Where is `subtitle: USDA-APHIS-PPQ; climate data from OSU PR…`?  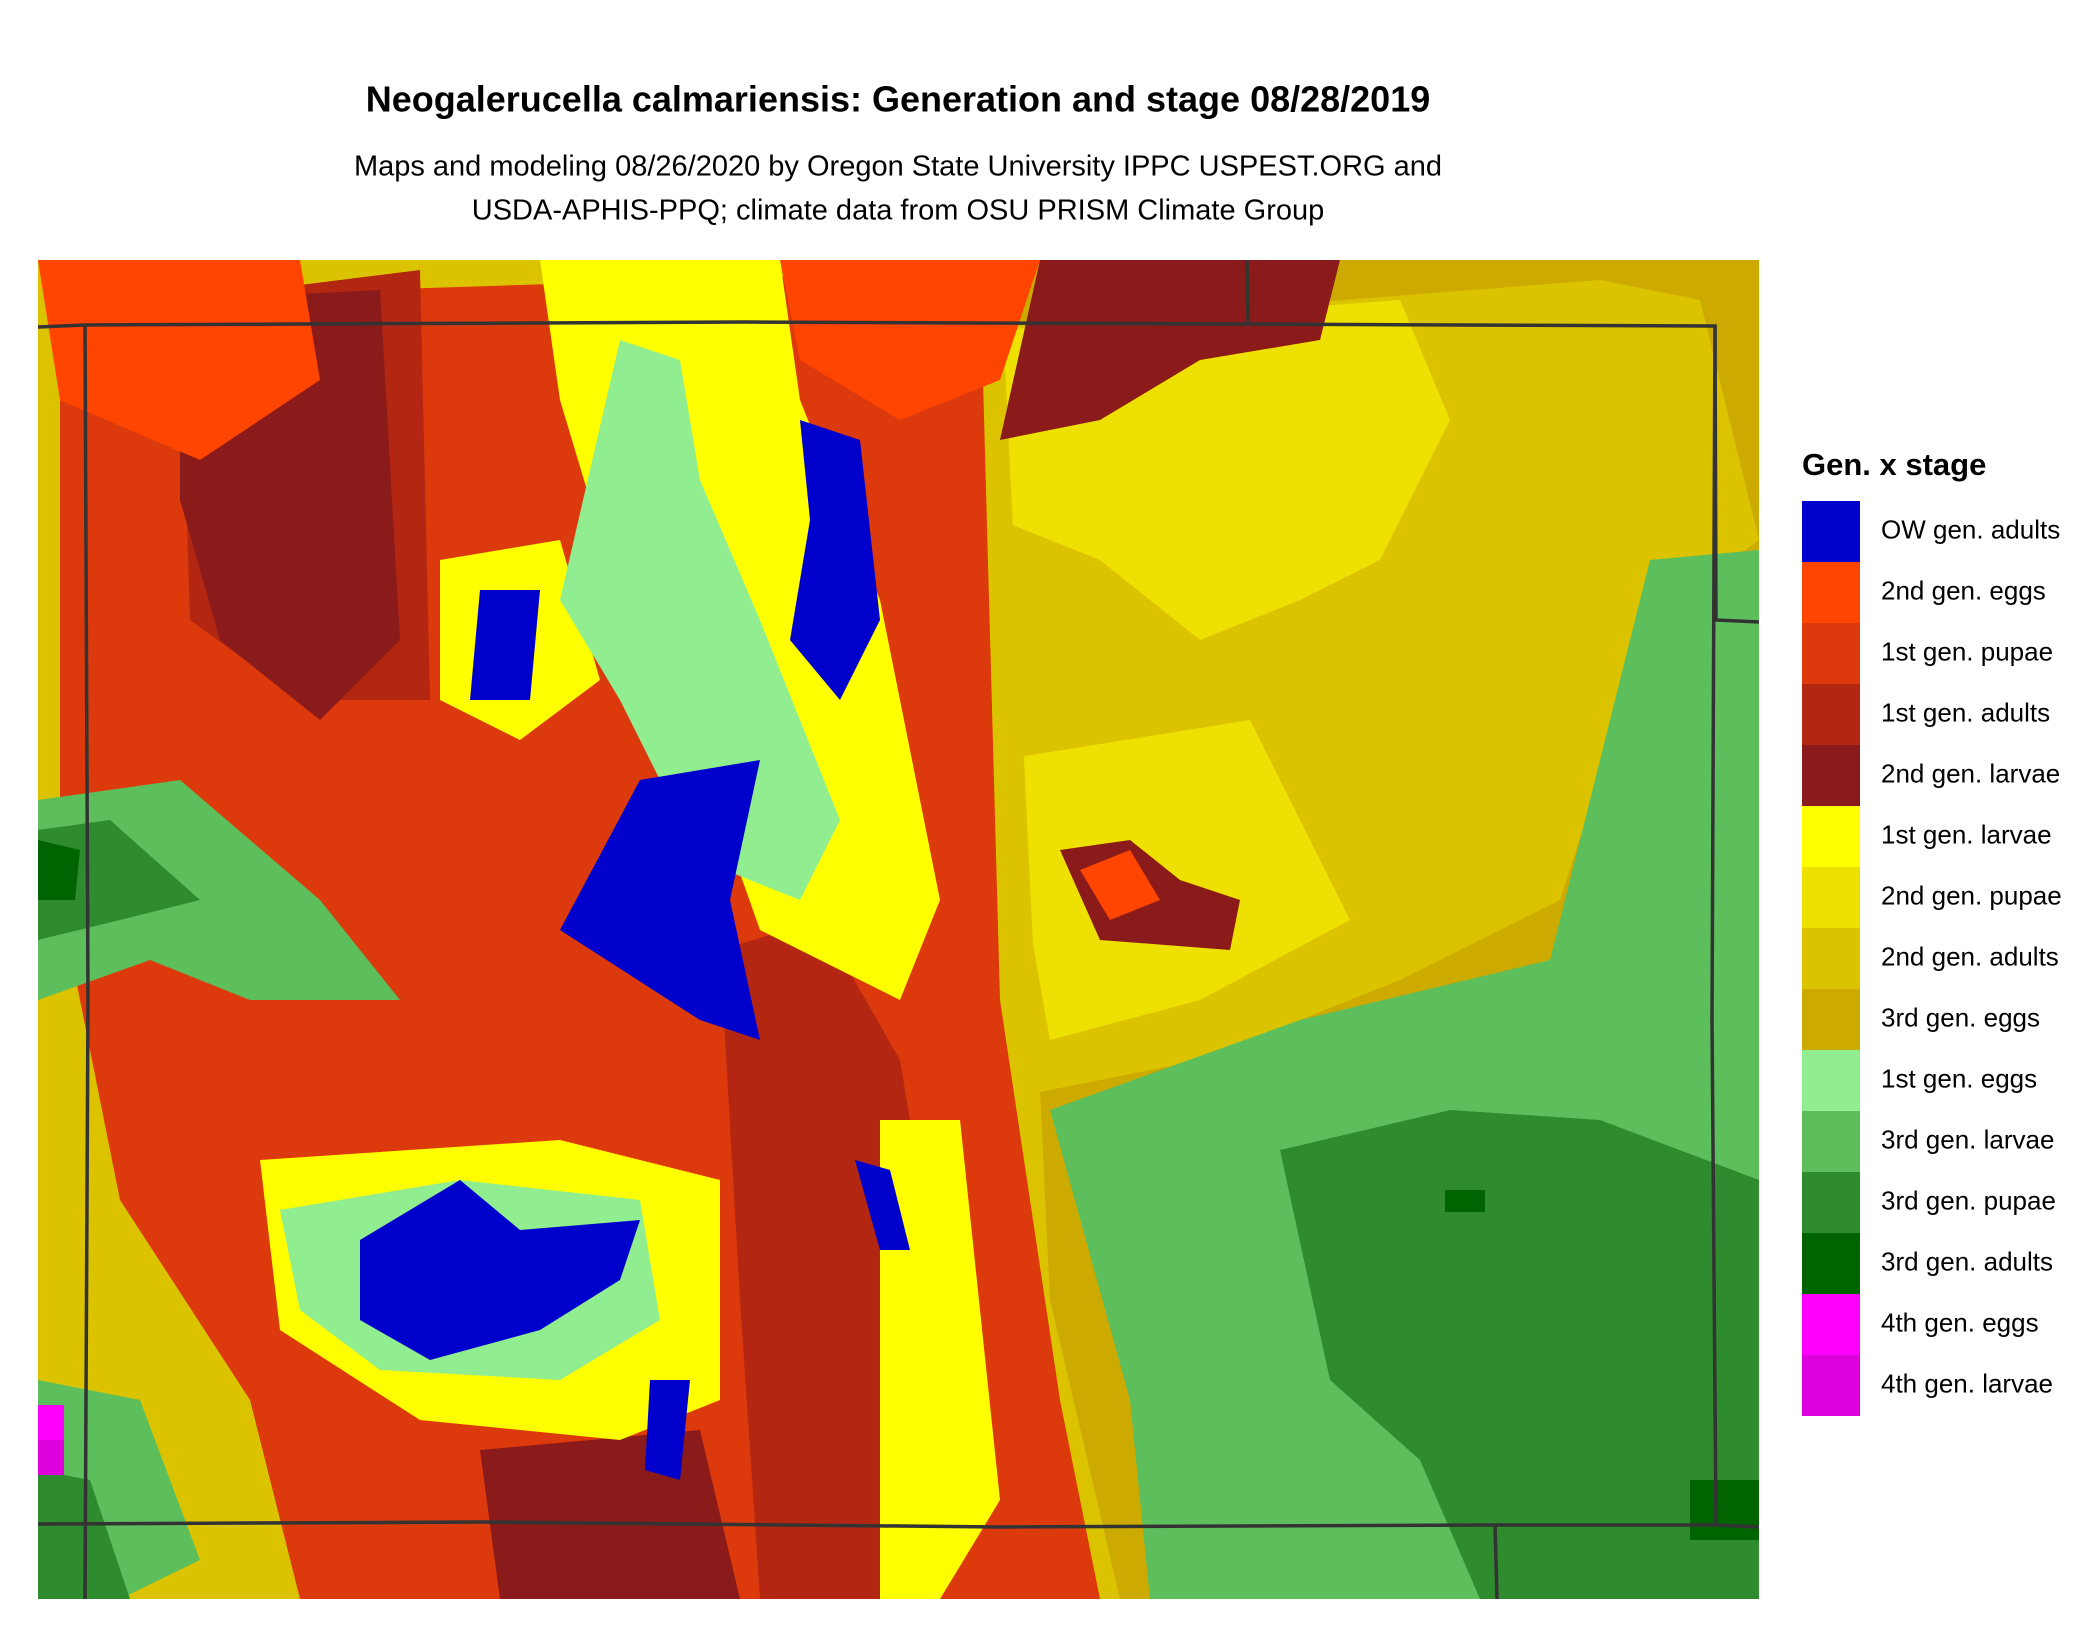
subtitle: USDA-APHIS-PPQ; climate data from OSU PR… is located at coordinates (898, 211).